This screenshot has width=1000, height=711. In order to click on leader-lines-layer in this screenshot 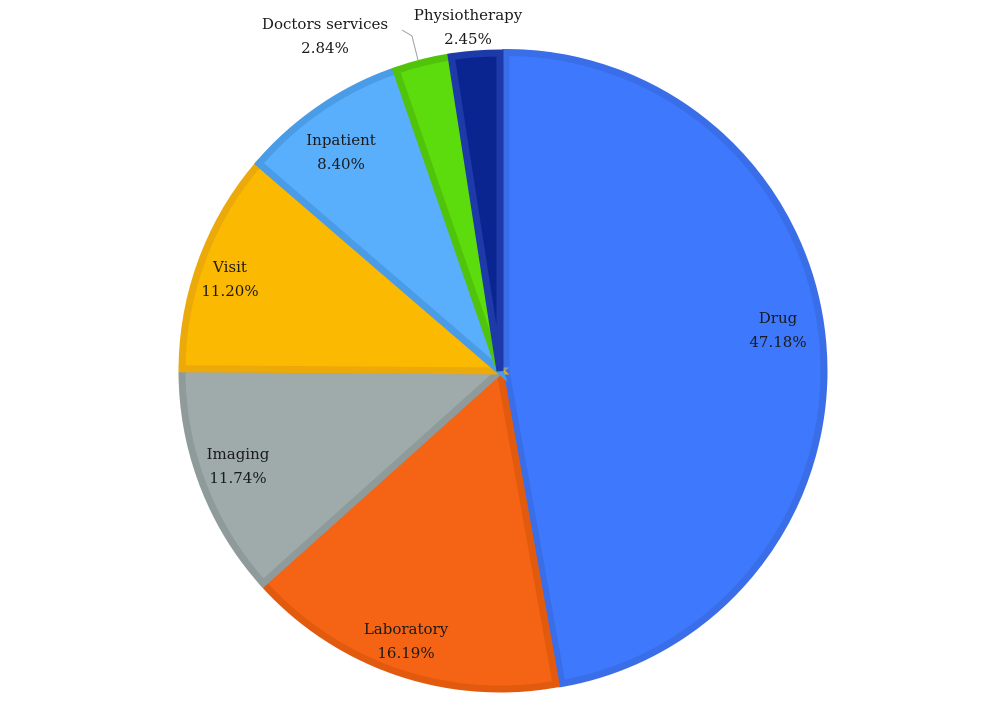, I will do `click(410, 45)`.